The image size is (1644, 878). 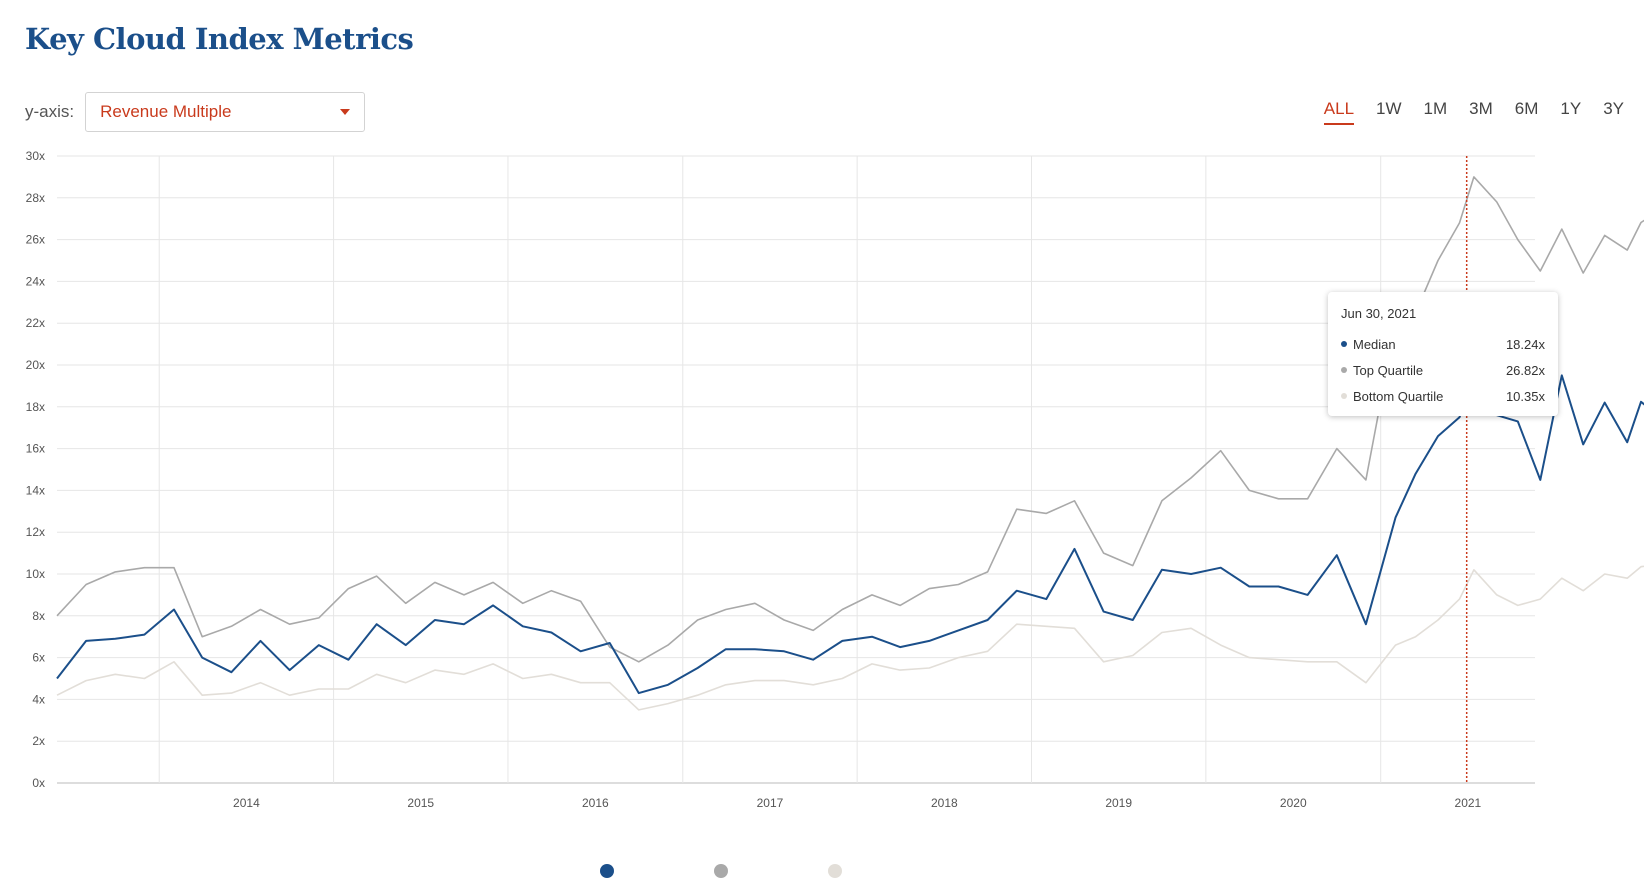 I want to click on top-quartile-dot-icon, so click(x=1344, y=370).